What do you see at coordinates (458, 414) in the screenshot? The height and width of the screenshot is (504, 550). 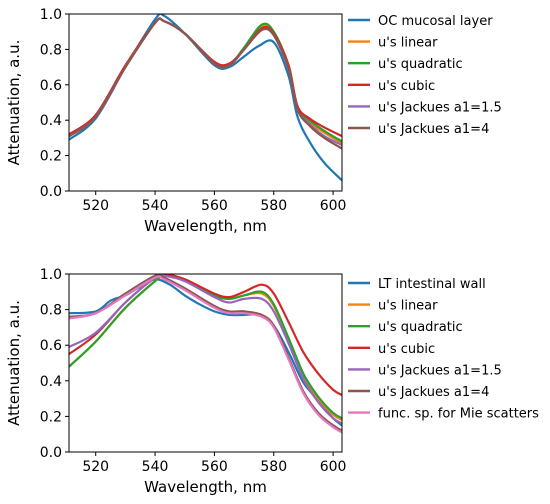 I see `legend-label: func. sp. for Mie scatters` at bounding box center [458, 414].